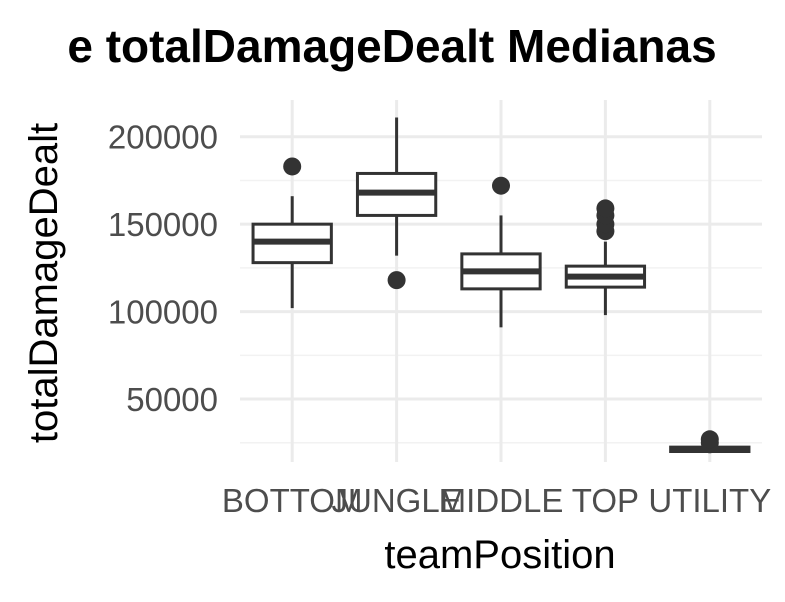  What do you see at coordinates (396, 500) in the screenshot?
I see `x-tick-label: JUNGLE` at bounding box center [396, 500].